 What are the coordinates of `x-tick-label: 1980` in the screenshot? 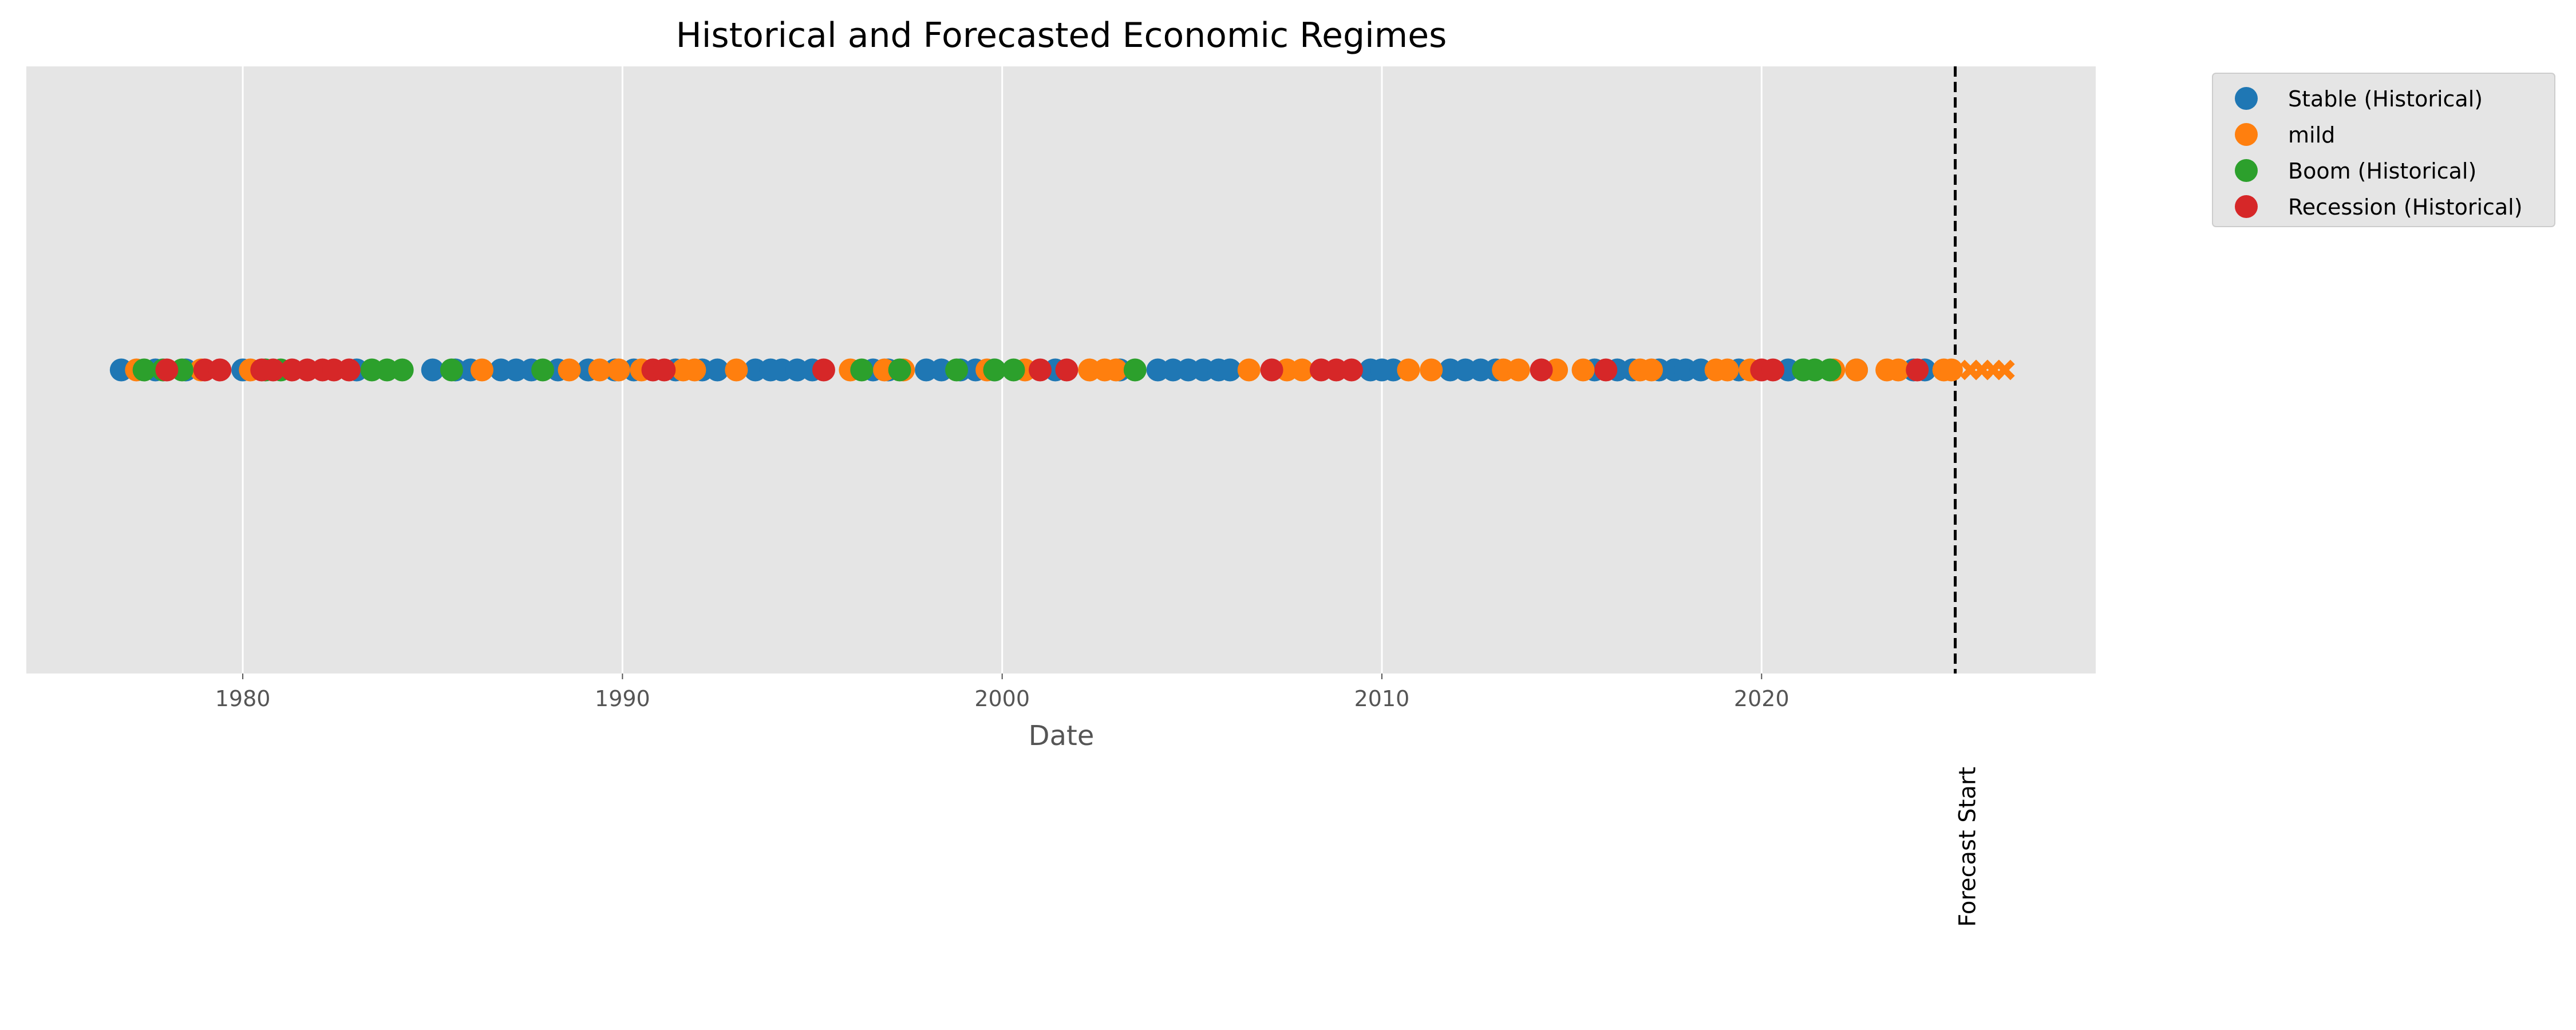 It's located at (243, 698).